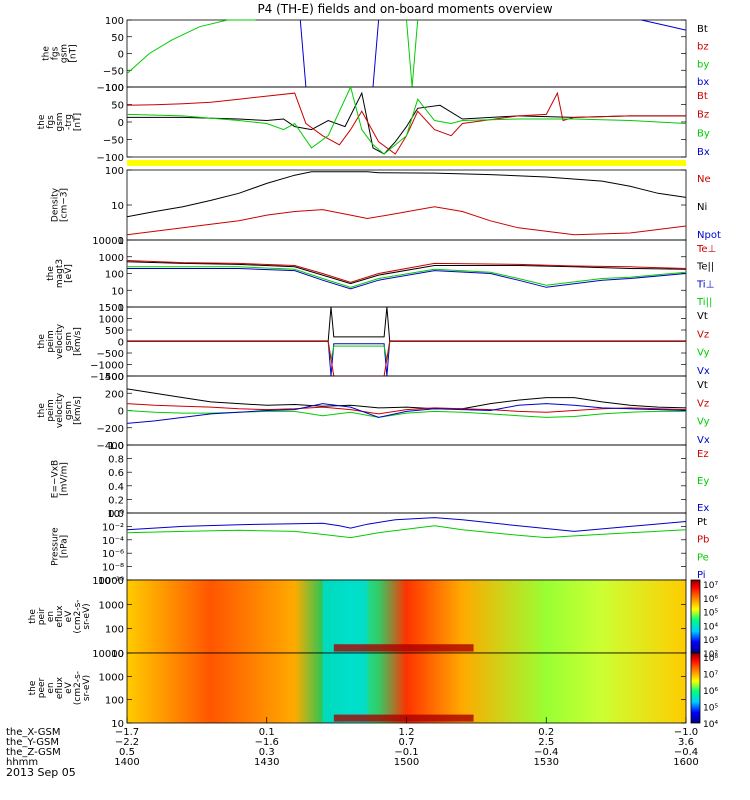  Describe the element at coordinates (695, 616) in the screenshot. I see `colorbar-peir-eflux` at that location.